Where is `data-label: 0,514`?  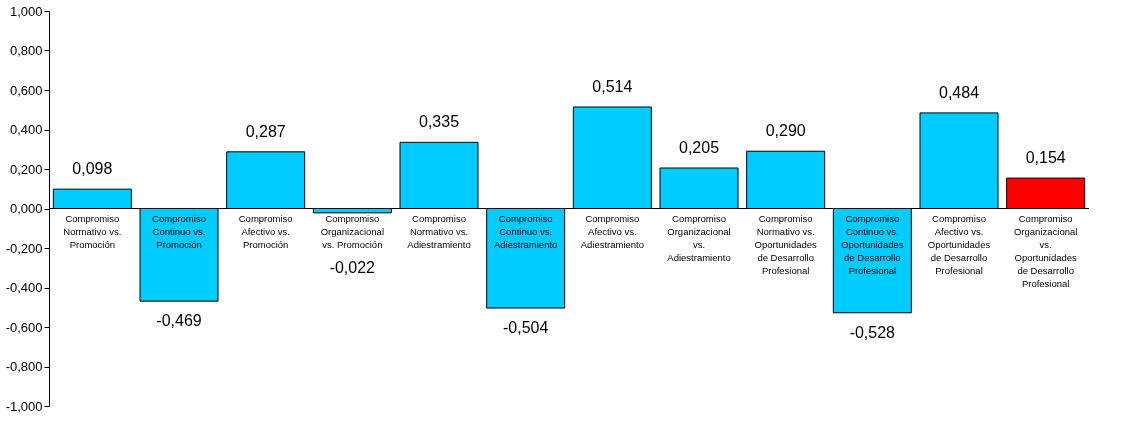
data-label: 0,514 is located at coordinates (612, 86).